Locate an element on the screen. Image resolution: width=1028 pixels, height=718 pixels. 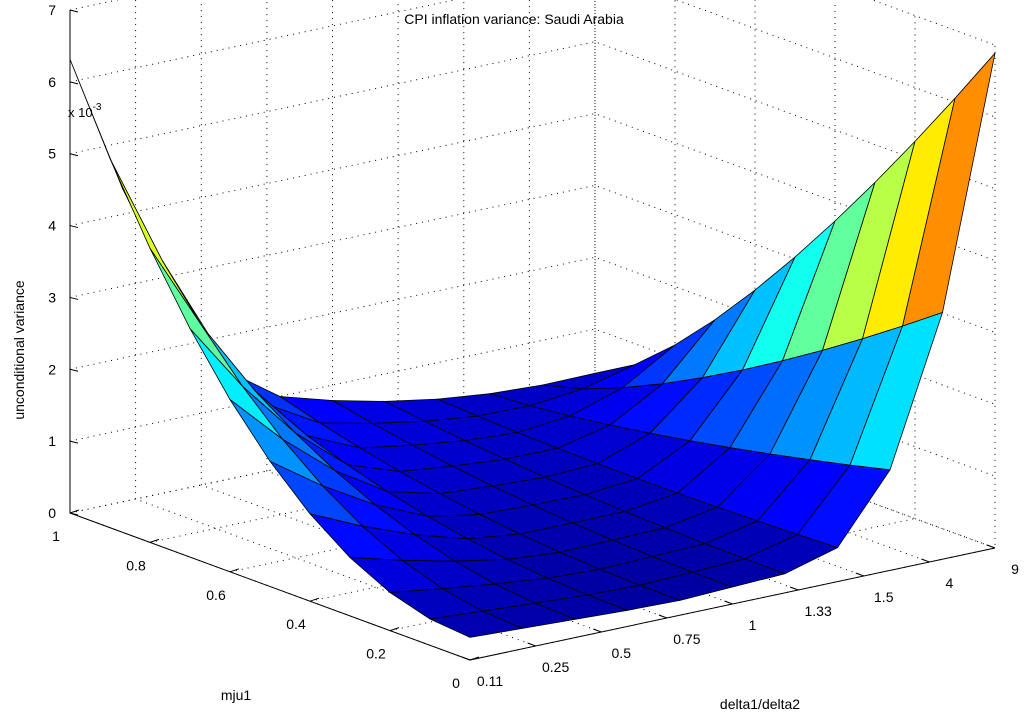
y-axis-label: delta1/delta2 is located at coordinates (760, 704).